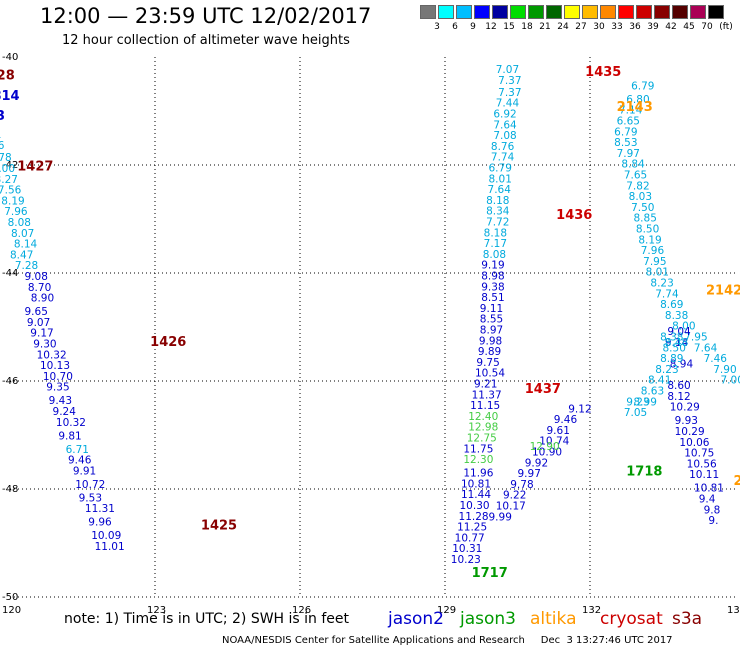 This screenshot has height=650, width=740. I want to click on legend-level-label: 42, so click(671, 27).